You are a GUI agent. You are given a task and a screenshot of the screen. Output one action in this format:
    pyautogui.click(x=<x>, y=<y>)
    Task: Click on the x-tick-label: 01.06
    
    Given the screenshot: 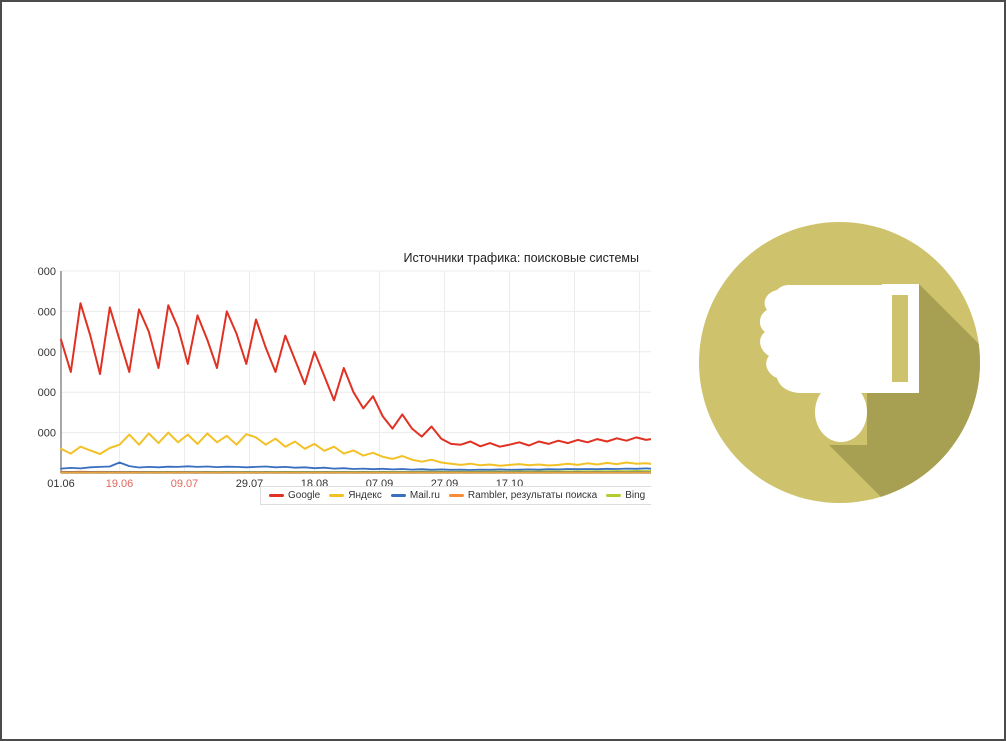 What is the action you would take?
    pyautogui.click(x=61, y=484)
    